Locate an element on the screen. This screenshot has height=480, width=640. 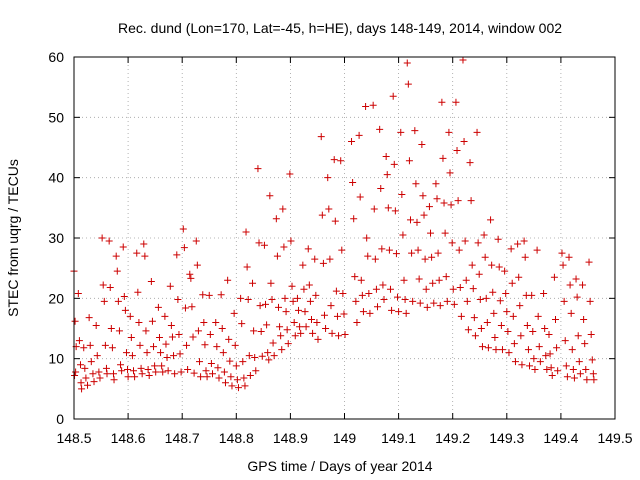
y-tick-label: 0 is located at coordinates (60, 419).